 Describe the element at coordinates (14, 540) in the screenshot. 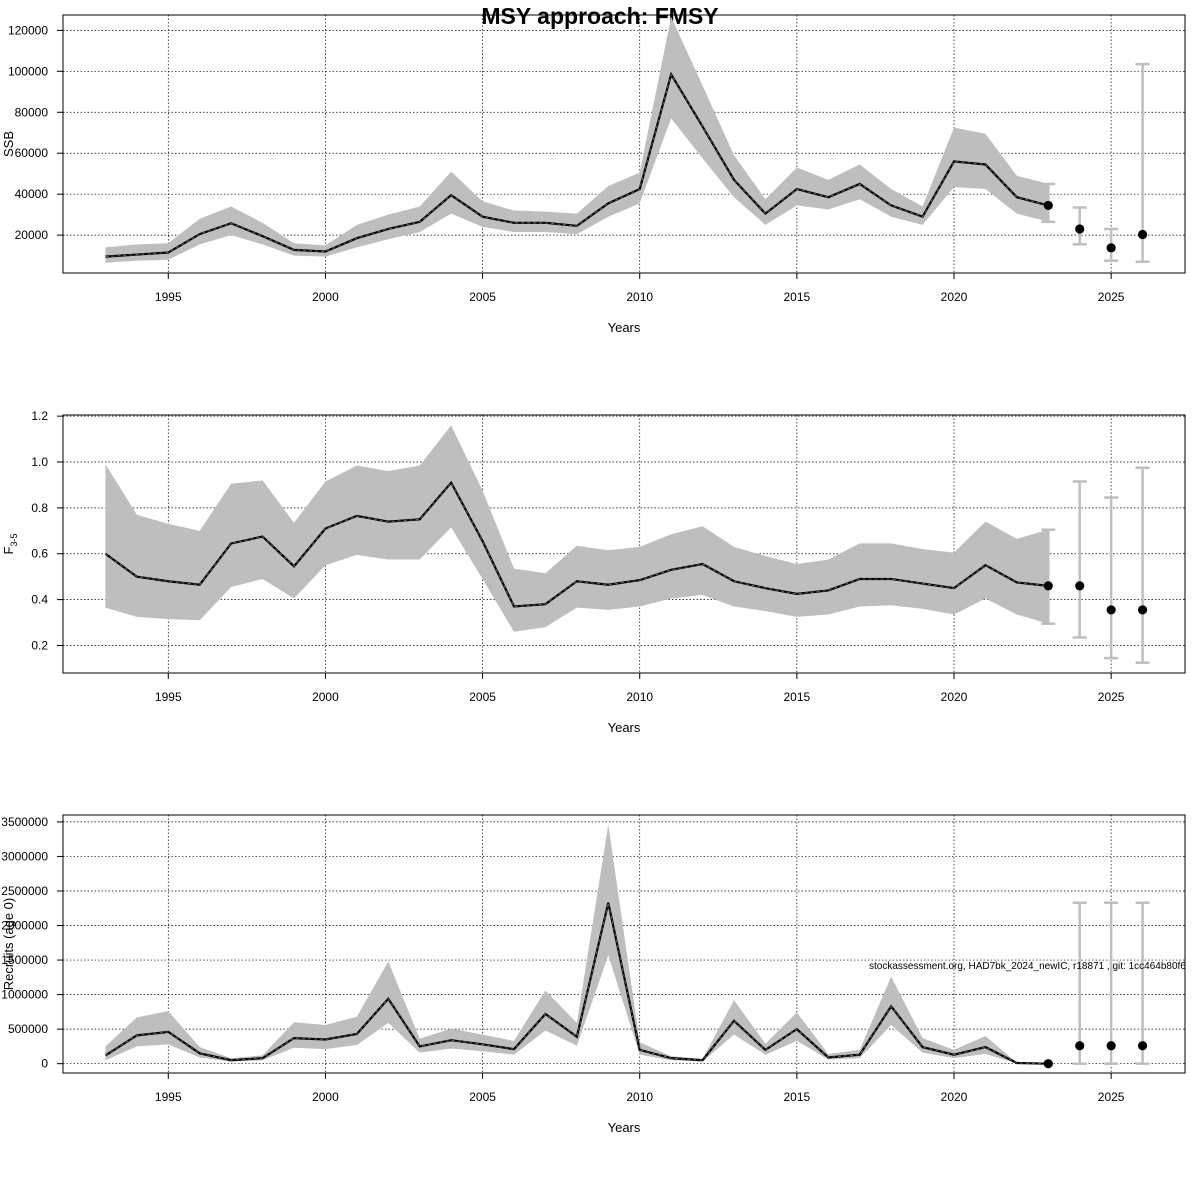

I see `y-axis-label-subscript: 3-5` at that location.